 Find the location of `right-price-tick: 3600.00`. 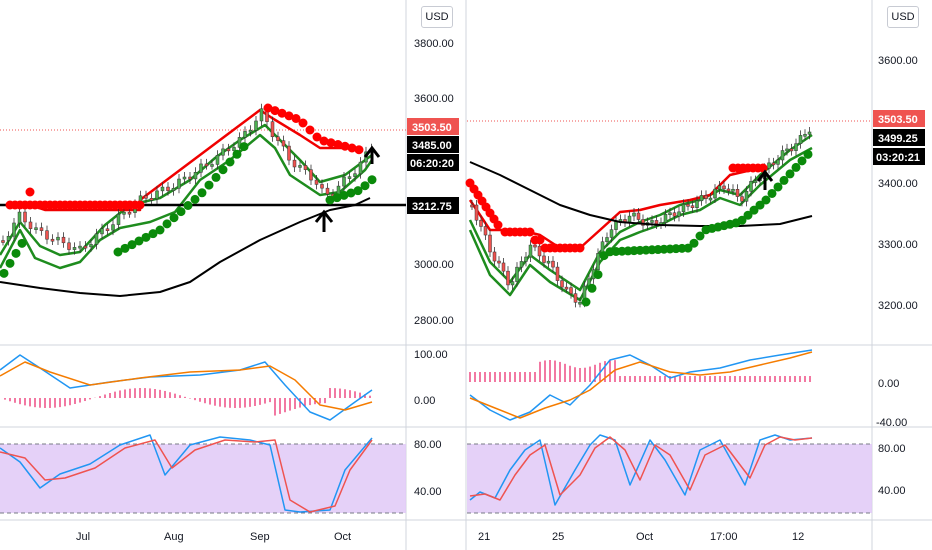

right-price-tick: 3600.00 is located at coordinates (898, 61).